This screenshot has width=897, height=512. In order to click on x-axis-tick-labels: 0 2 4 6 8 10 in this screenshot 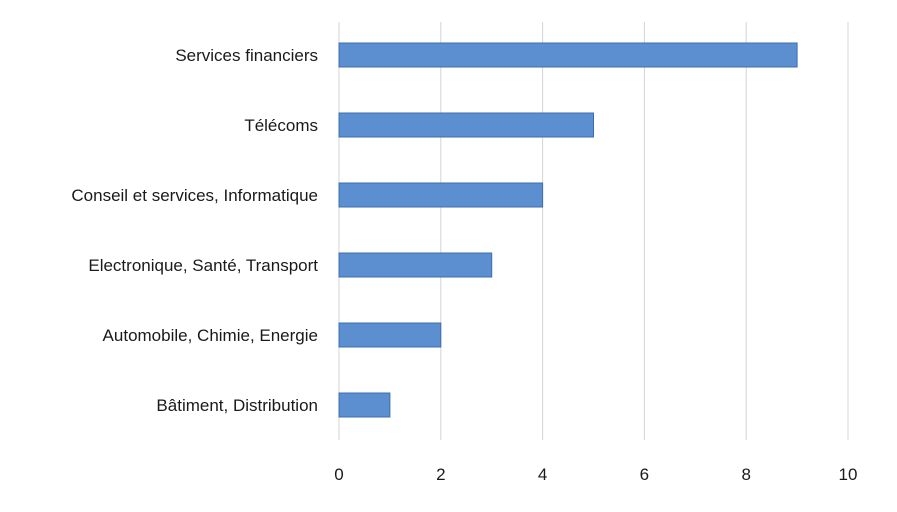, I will do `click(595, 474)`.